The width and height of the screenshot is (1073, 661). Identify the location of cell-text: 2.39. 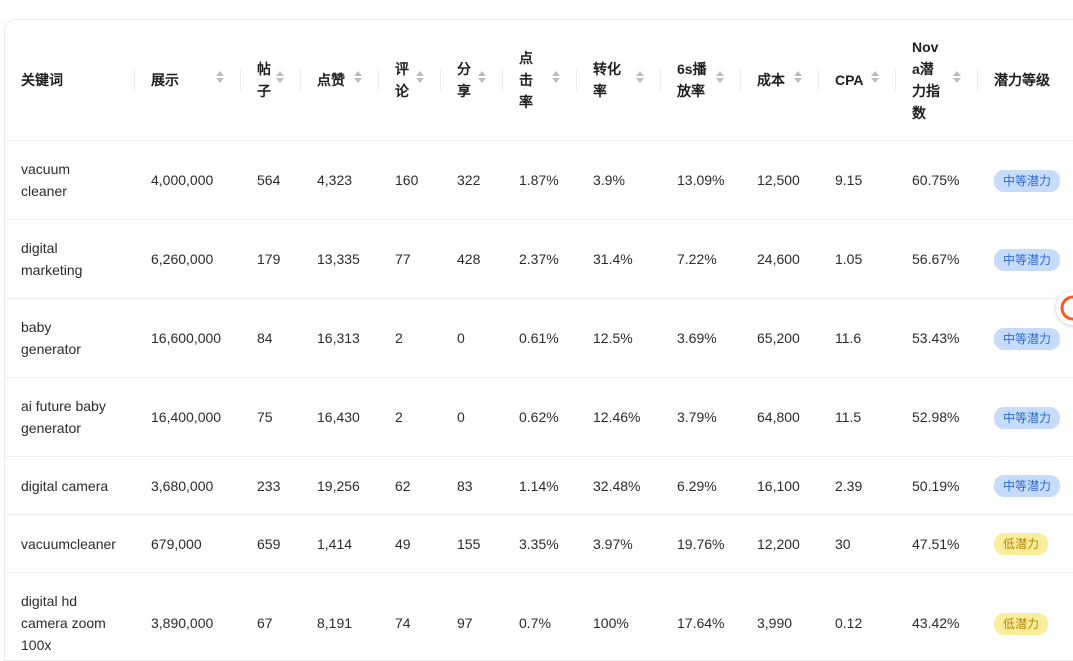
(848, 486).